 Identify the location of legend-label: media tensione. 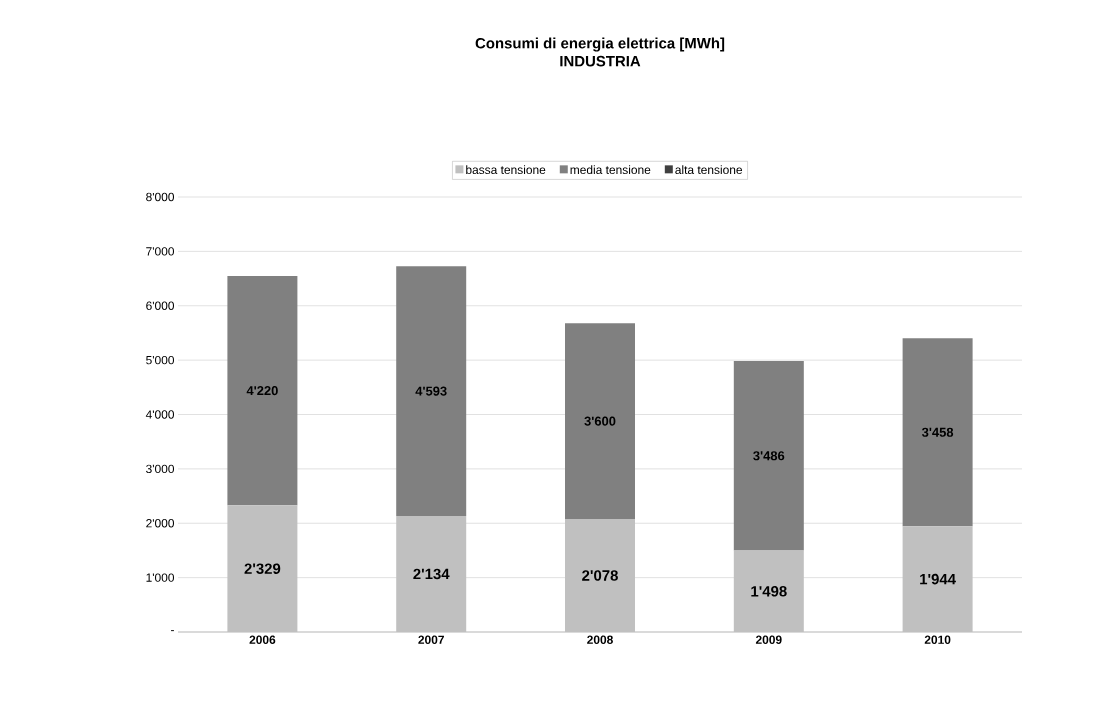
(610, 170).